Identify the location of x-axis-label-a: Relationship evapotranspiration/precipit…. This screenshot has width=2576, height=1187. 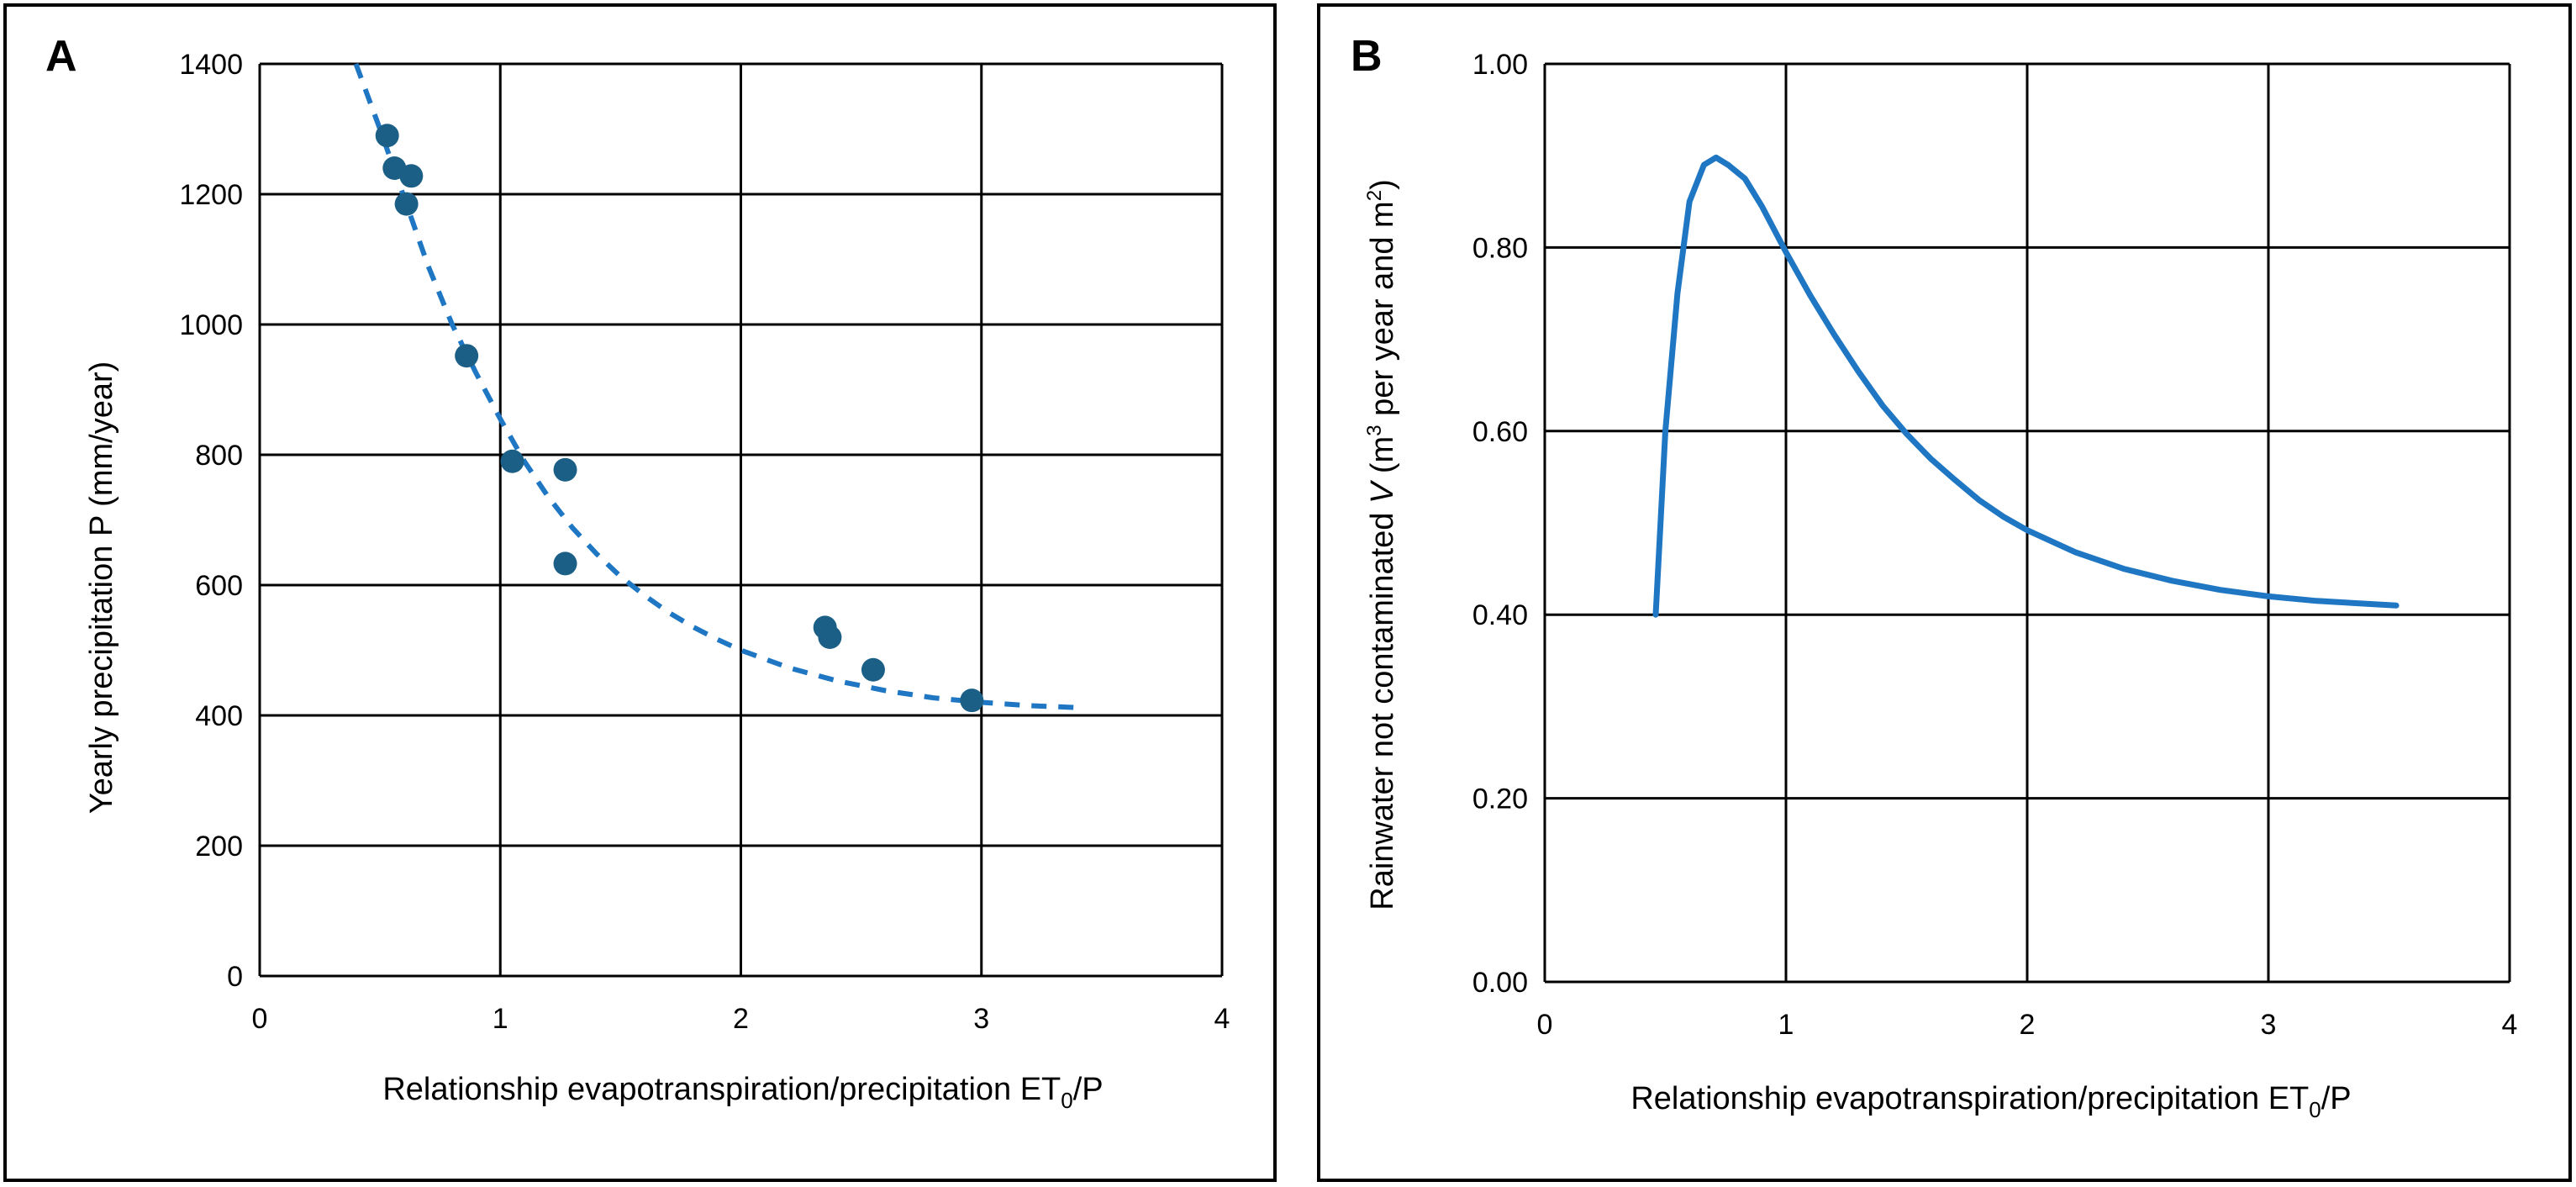
(742, 1092).